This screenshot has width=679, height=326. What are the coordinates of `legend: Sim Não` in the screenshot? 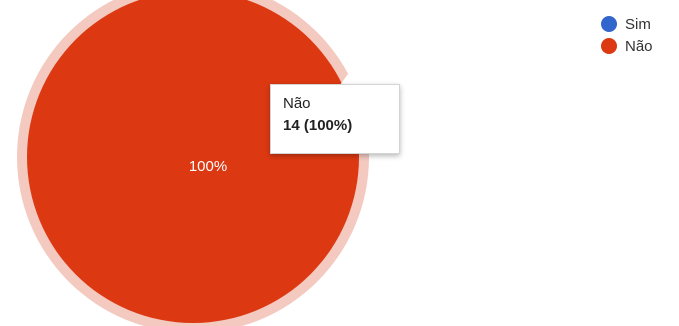 It's located at (627, 35).